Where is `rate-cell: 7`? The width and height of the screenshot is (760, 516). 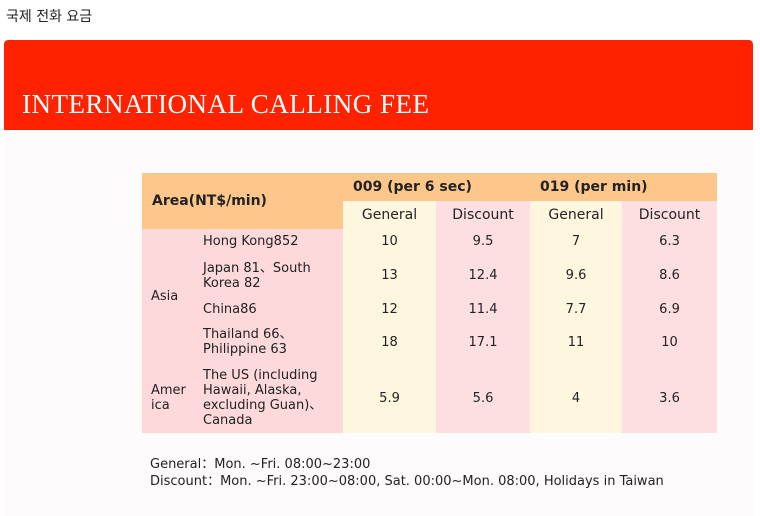 rate-cell: 7 is located at coordinates (576, 241).